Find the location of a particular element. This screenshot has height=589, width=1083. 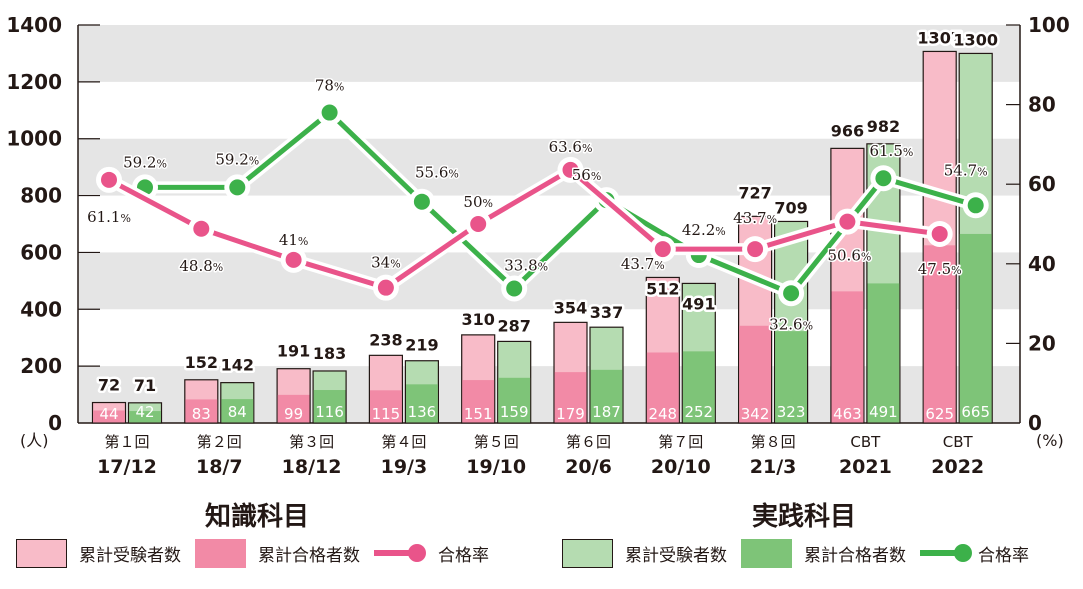

legend-practical: 累計受験者数 累計合格者数 合格率 is located at coordinates (802, 553).